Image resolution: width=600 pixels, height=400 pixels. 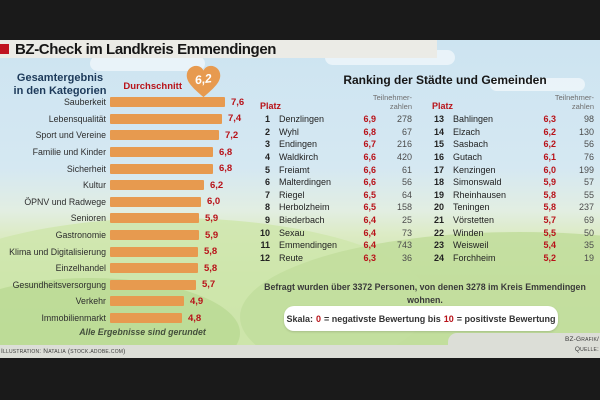 I want to click on column-header-platz: Platz, so click(x=271, y=106).